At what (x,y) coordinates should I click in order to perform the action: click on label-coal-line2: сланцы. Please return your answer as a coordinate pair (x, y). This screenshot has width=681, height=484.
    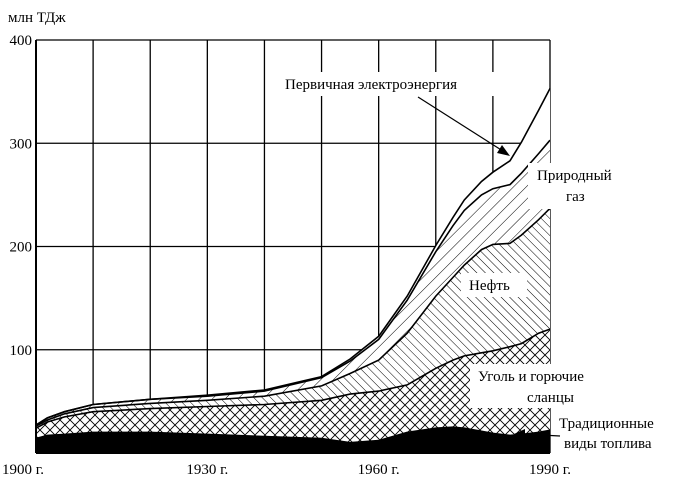
    Looking at the image, I should click on (550, 398).